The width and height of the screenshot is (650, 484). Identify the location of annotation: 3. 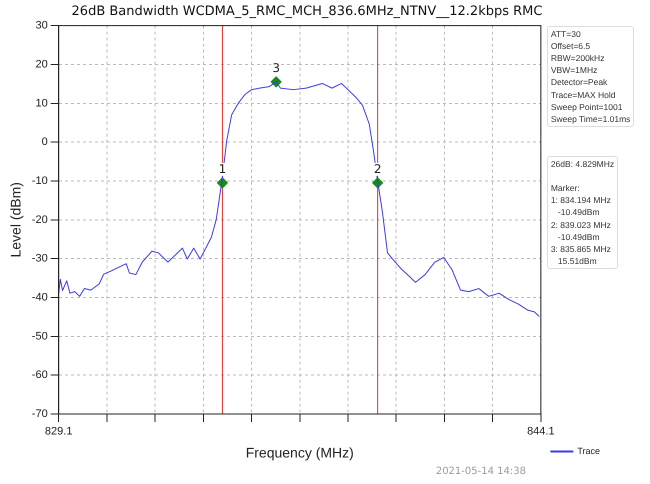
(276, 68).